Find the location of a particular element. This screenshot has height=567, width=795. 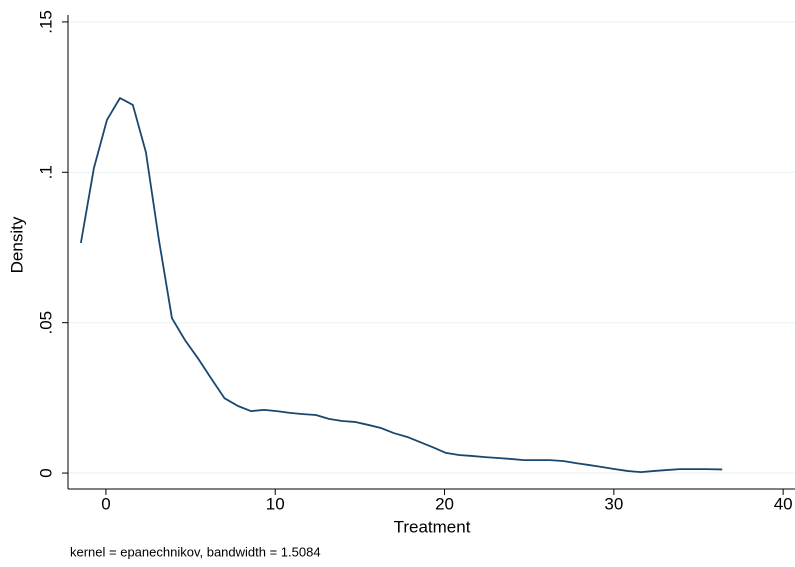

y-tick-label: .15 is located at coordinates (45, 22).